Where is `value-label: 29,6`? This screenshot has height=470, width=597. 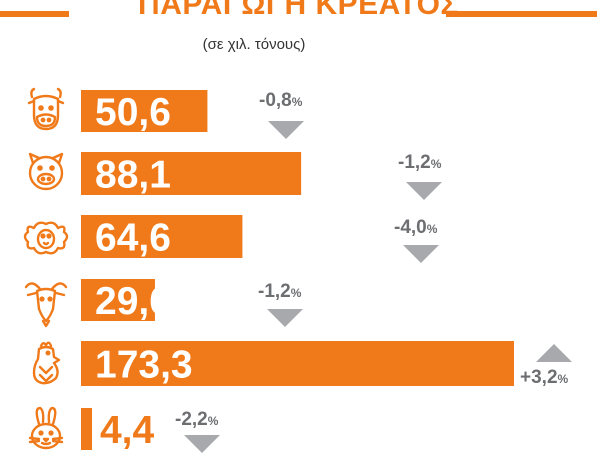
value-label: 29,6 is located at coordinates (133, 301).